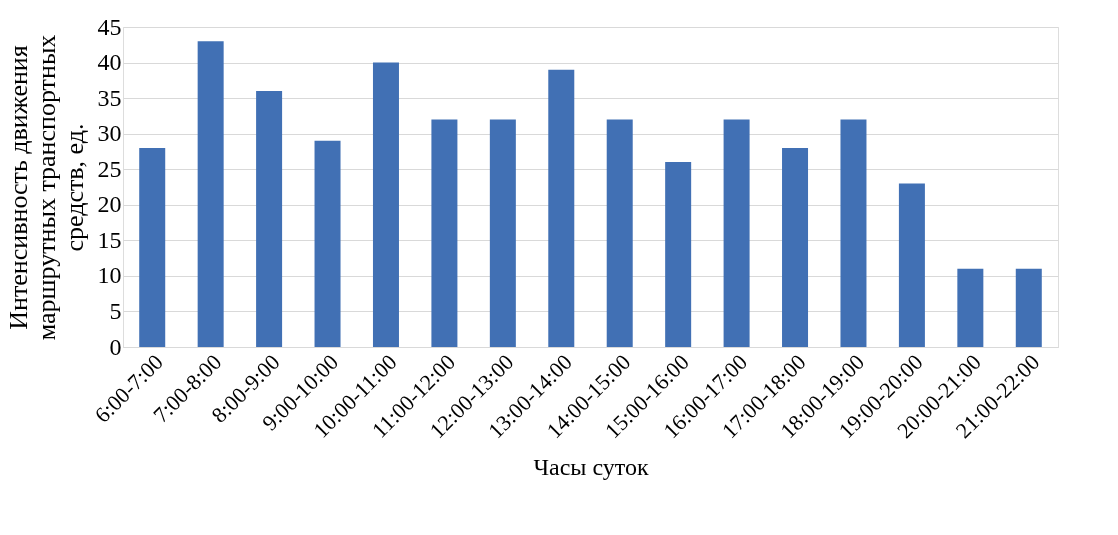 The image size is (1118, 535). What do you see at coordinates (109, 204) in the screenshot?
I see `y-tick-label: 20` at bounding box center [109, 204].